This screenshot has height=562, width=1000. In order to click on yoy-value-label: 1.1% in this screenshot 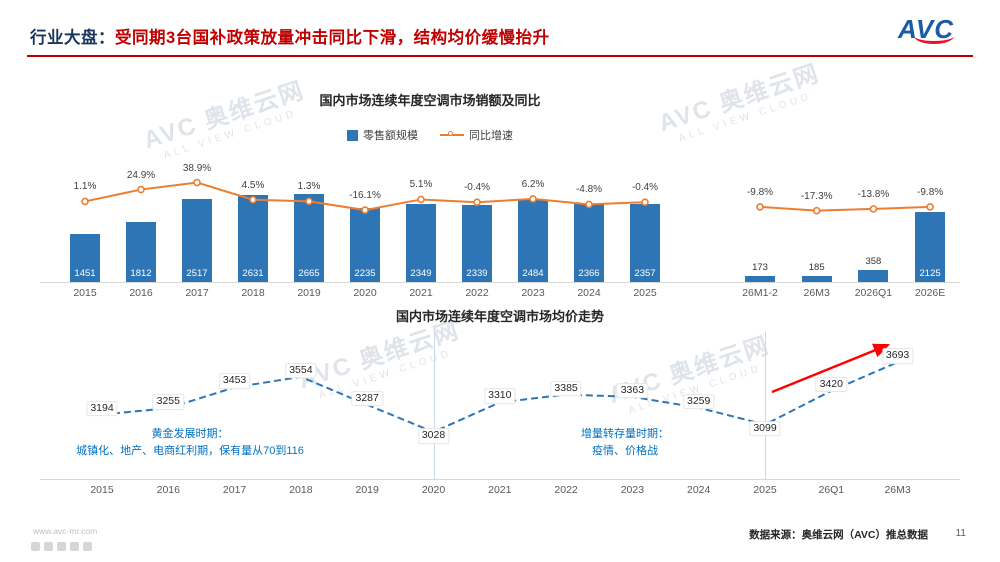, I will do `click(85, 187)`.